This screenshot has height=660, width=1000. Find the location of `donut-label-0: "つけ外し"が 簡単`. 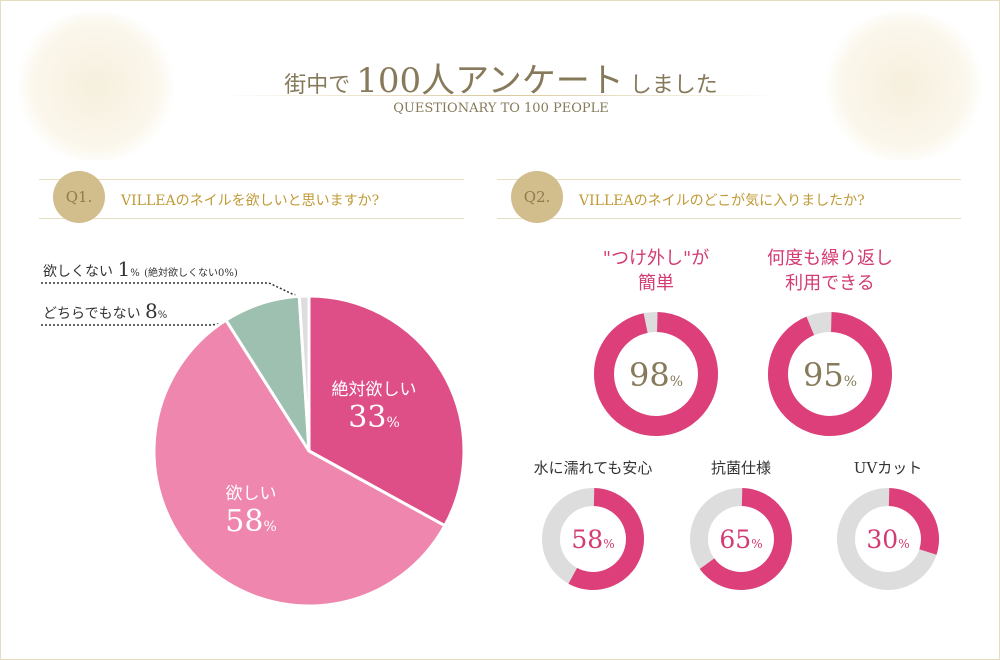

donut-label-0: "つけ外し"が 簡単 is located at coordinates (656, 271).